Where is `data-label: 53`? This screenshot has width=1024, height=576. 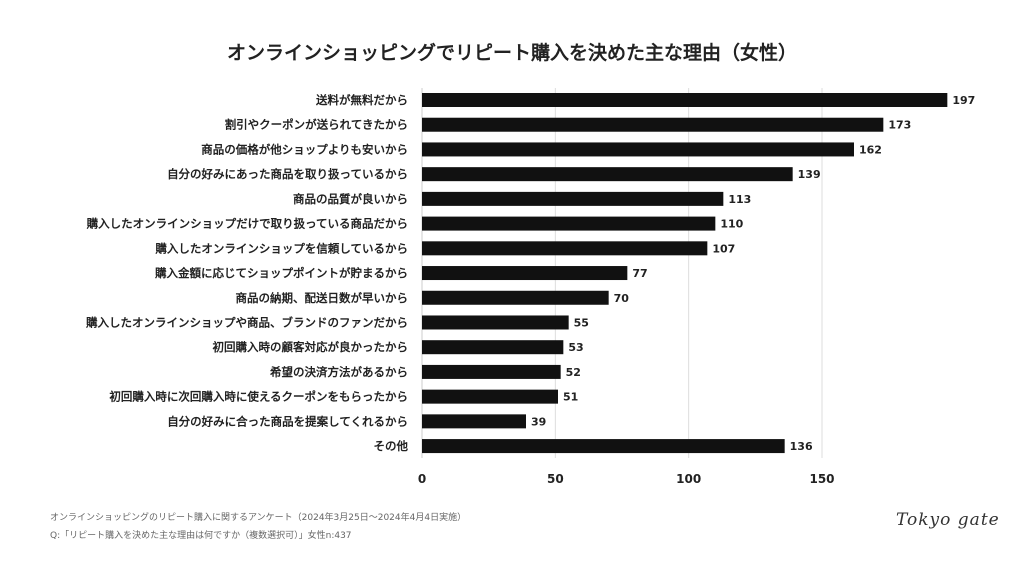 data-label: 53 is located at coordinates (575, 347).